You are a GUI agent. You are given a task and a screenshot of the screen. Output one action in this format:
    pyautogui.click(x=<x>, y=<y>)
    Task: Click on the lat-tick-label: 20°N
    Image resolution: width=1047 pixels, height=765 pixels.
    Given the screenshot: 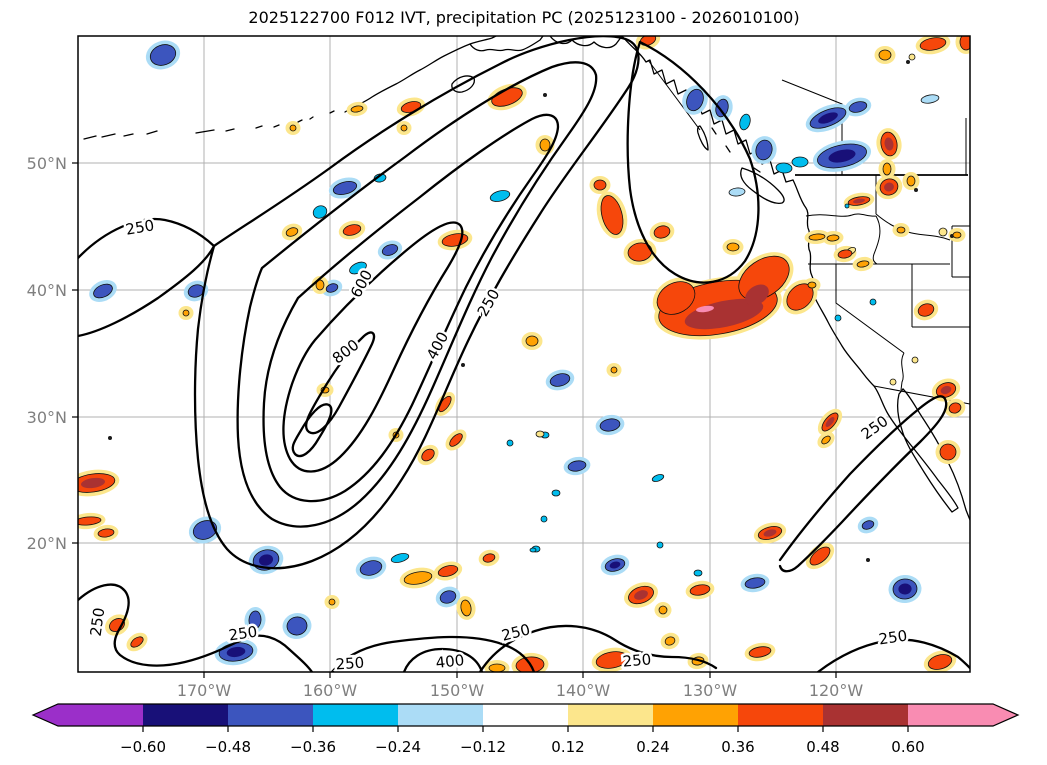 What is the action you would take?
    pyautogui.click(x=47, y=543)
    